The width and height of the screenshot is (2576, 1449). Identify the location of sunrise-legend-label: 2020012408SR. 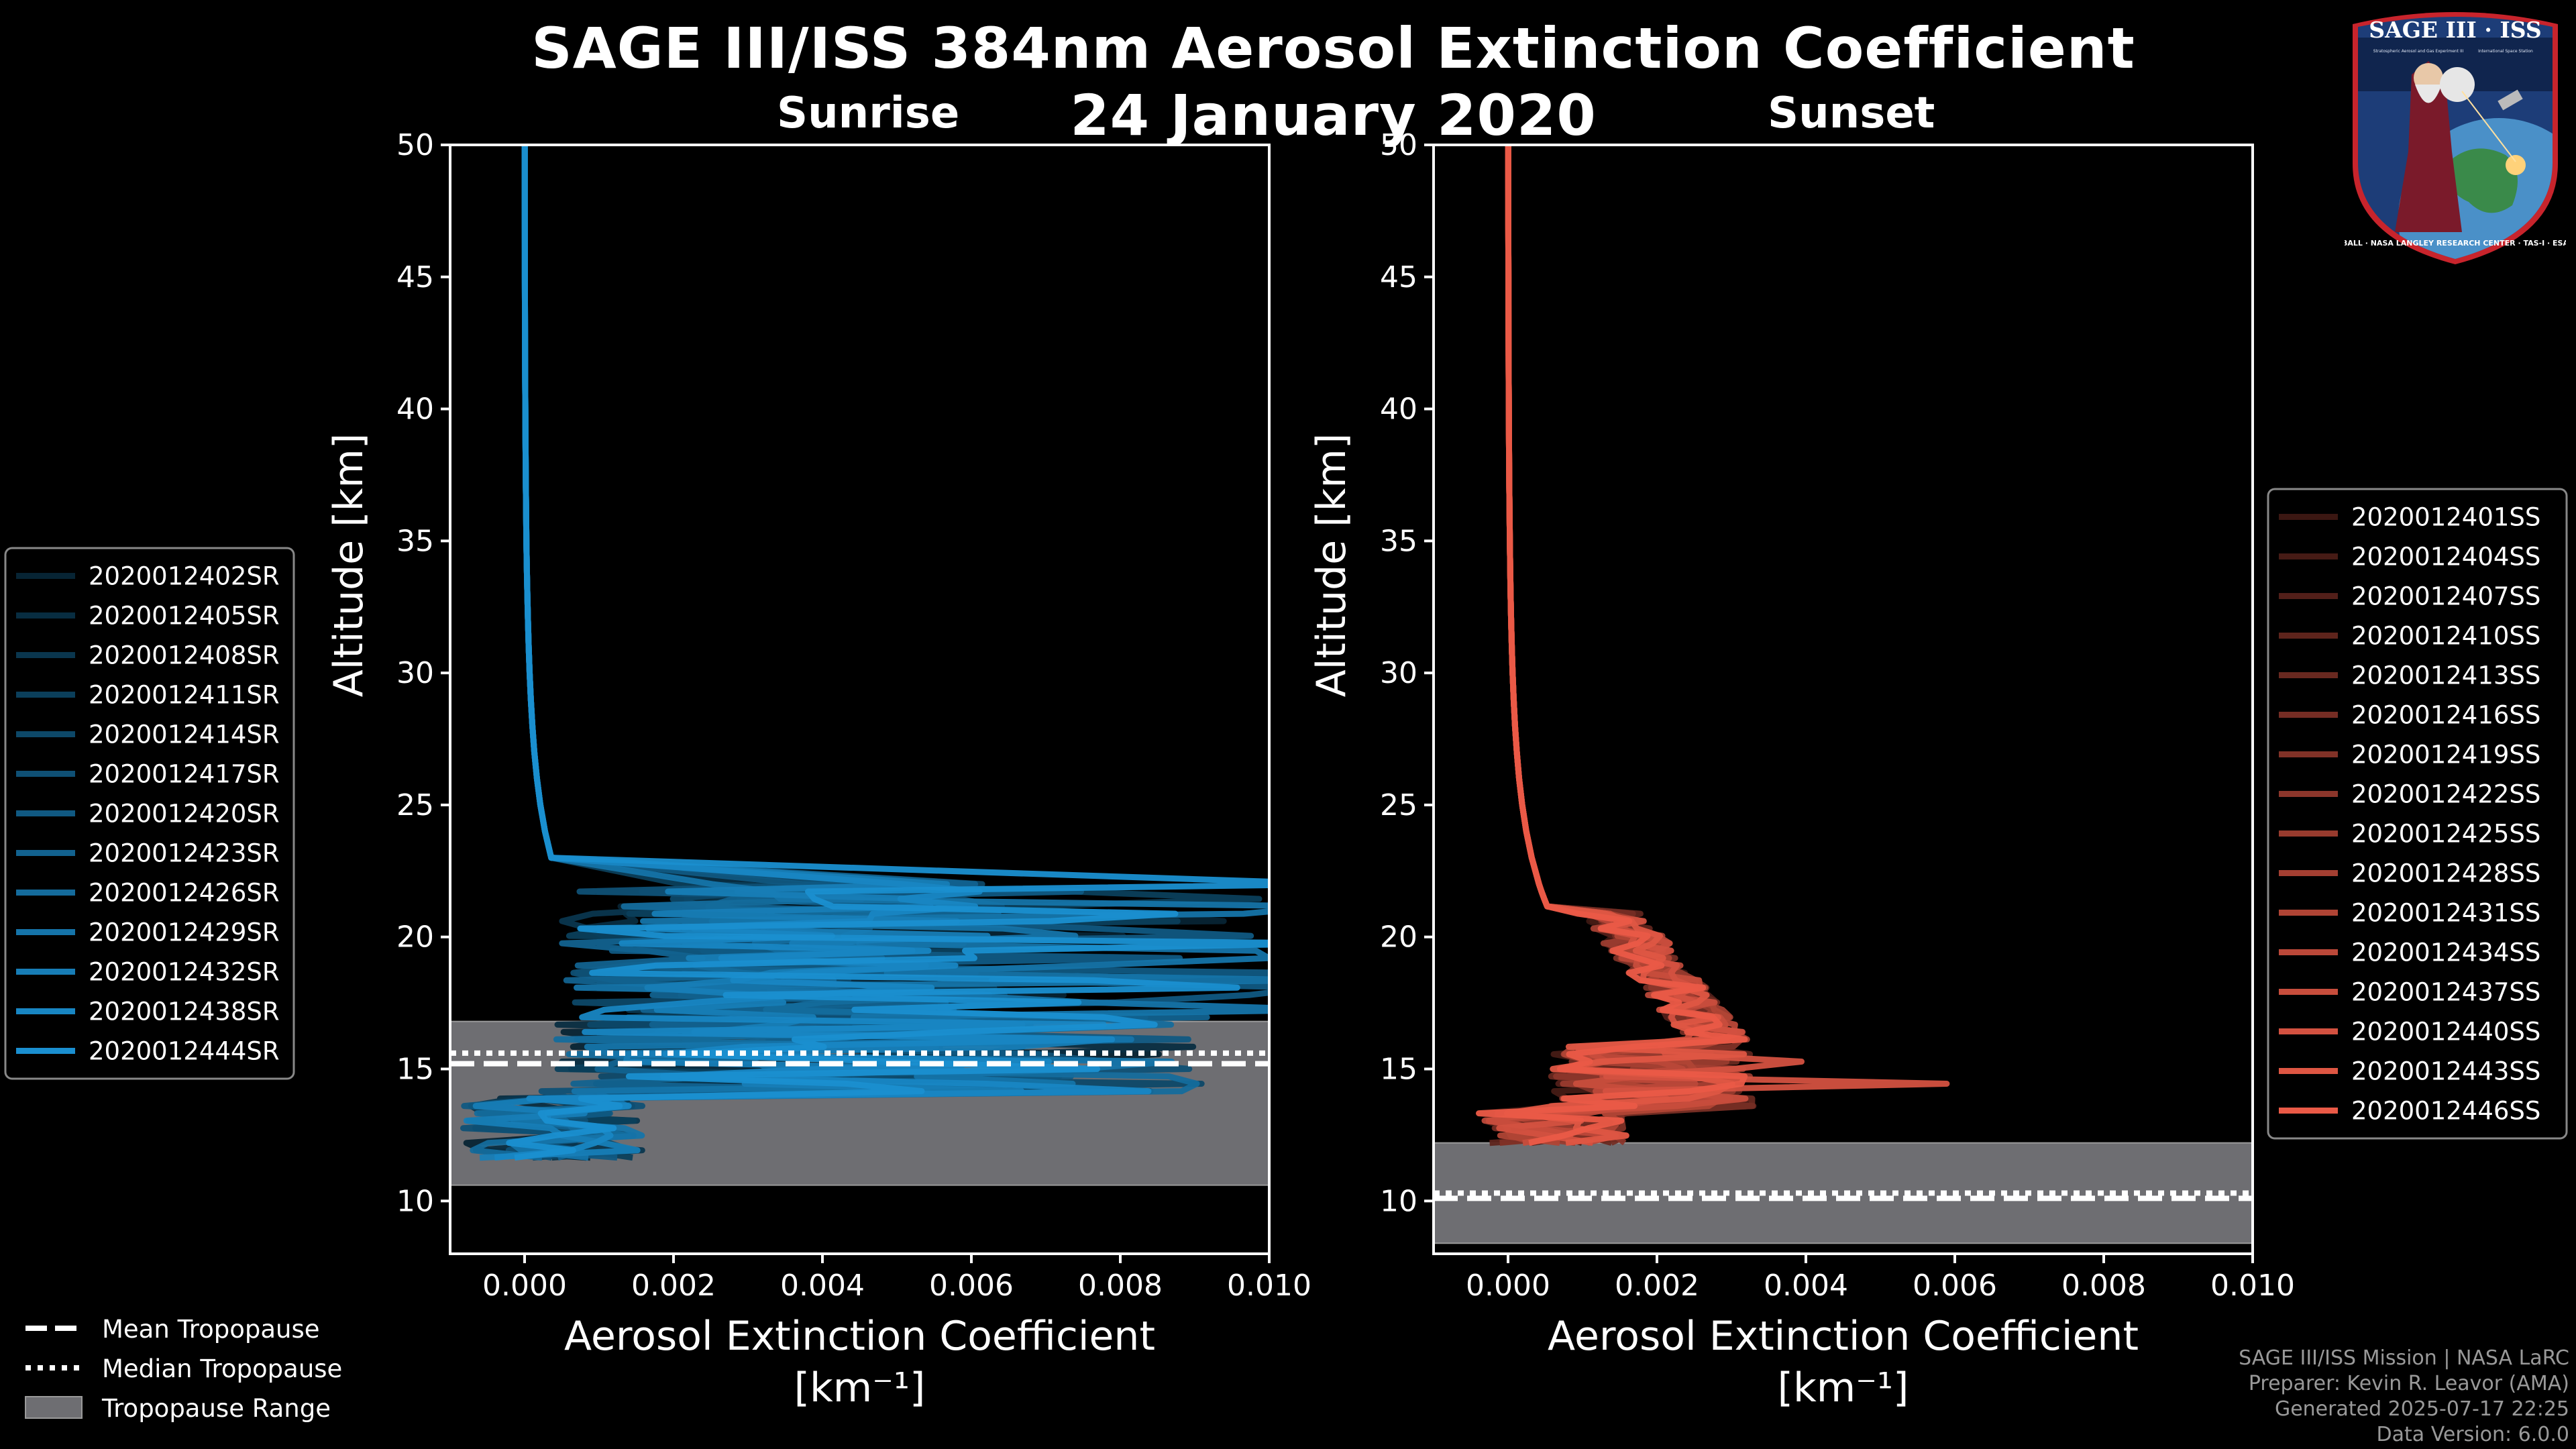
(184, 655).